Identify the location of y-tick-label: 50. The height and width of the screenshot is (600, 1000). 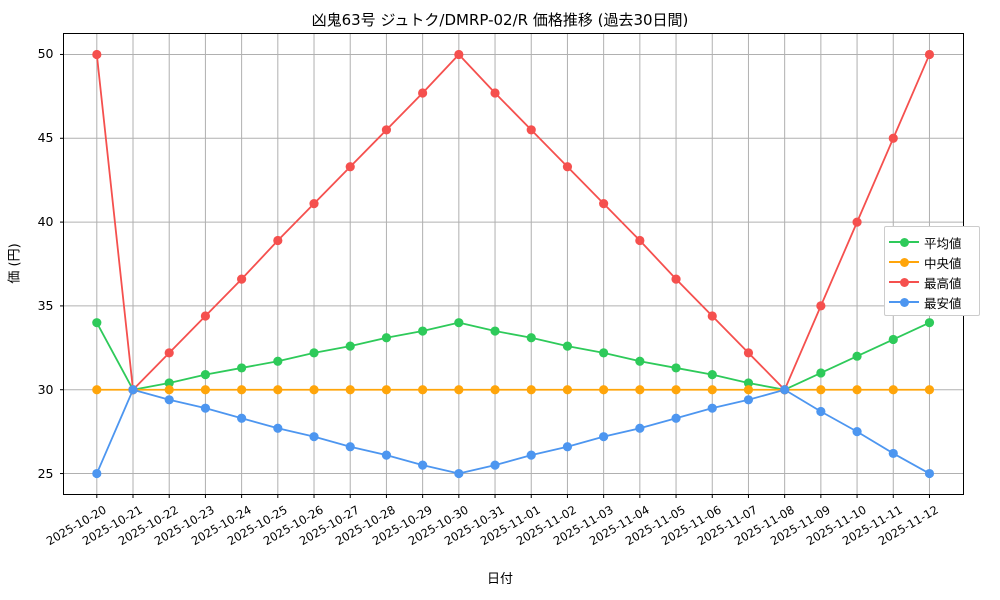
(45, 54).